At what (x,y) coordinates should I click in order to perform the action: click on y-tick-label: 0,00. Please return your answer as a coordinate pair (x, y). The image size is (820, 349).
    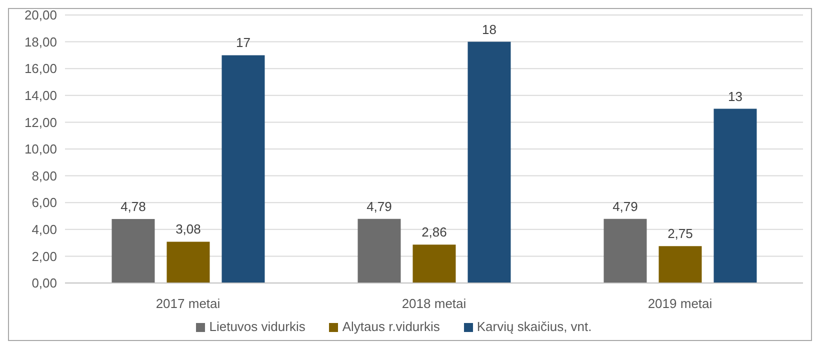
    Looking at the image, I should click on (44, 283).